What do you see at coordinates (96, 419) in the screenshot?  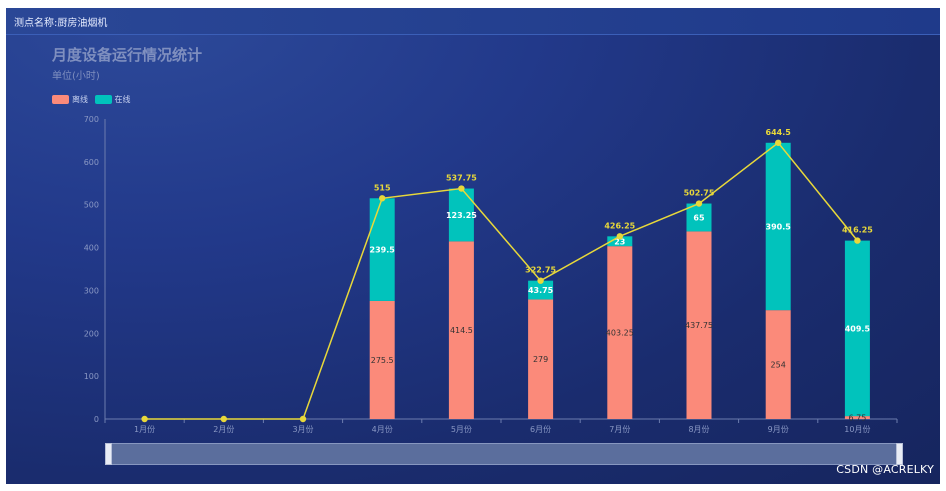 I see `y-tick-label: 0` at bounding box center [96, 419].